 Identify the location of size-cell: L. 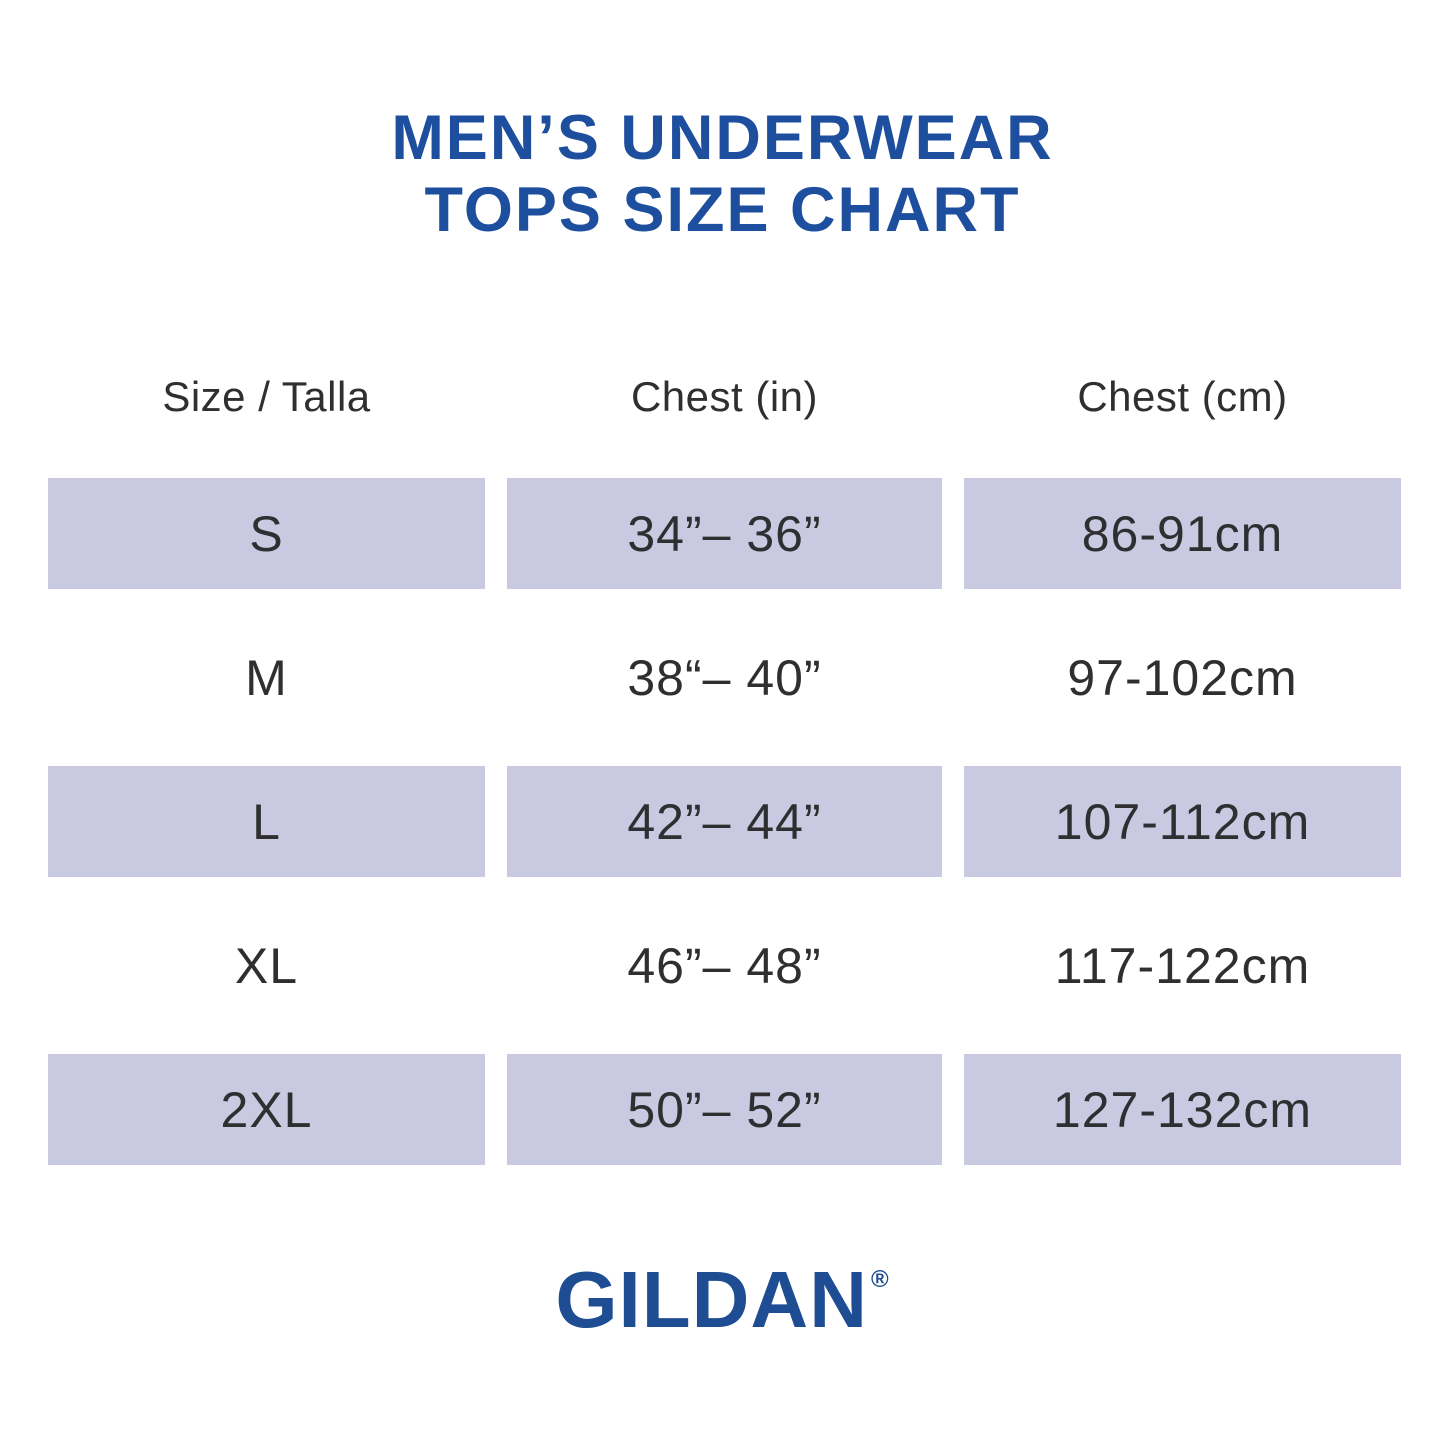
(266, 821).